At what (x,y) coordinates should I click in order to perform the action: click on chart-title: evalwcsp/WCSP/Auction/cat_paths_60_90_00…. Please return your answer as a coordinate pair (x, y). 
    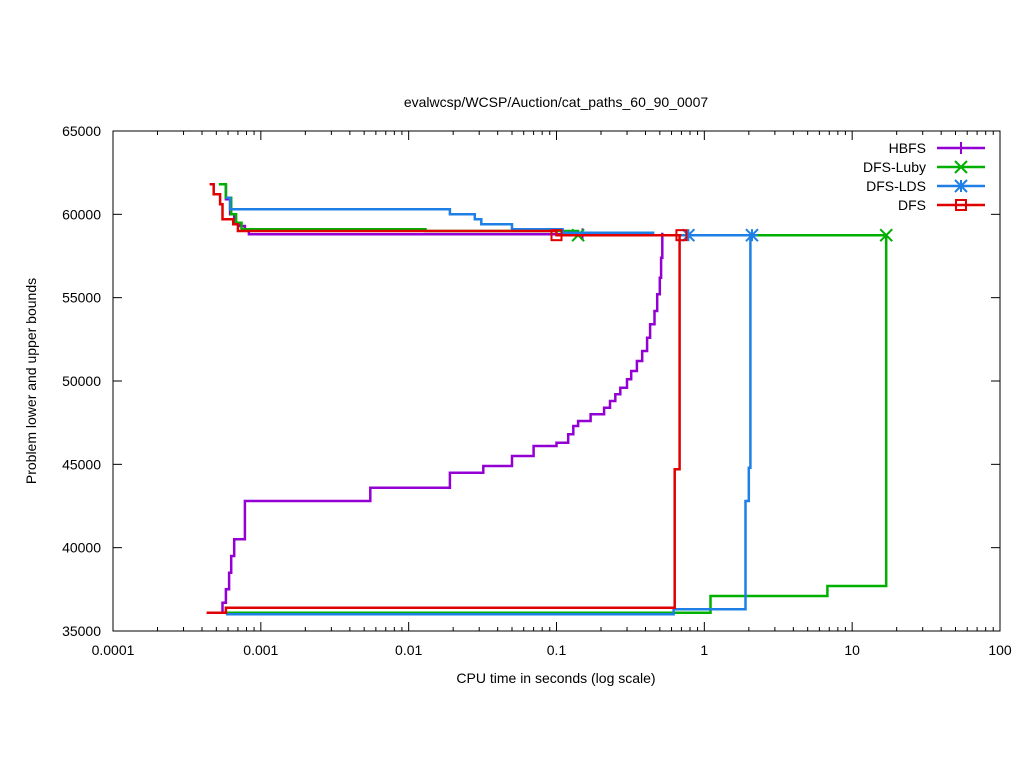
    Looking at the image, I should click on (556, 102).